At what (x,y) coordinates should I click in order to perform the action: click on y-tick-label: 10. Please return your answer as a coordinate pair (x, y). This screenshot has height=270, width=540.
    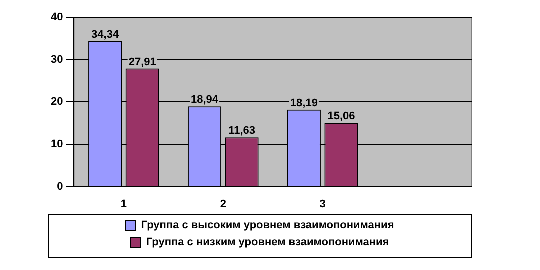
    Looking at the image, I should click on (57, 144).